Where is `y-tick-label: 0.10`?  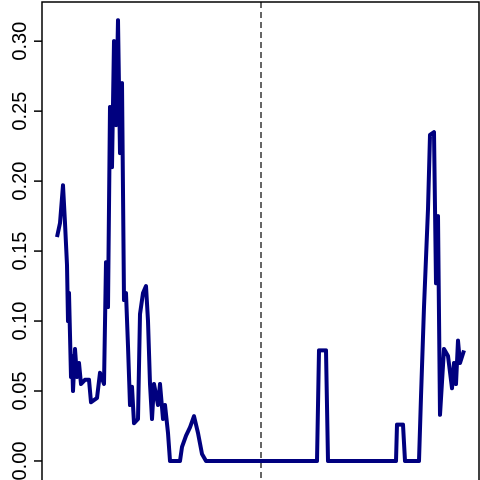 y-tick-label: 0.10 is located at coordinates (20, 321).